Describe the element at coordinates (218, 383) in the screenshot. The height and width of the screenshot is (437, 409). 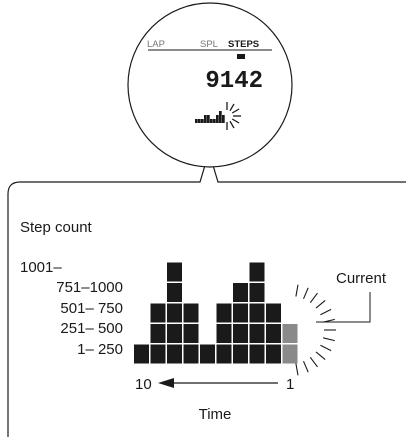
I see `time-arrow` at that location.